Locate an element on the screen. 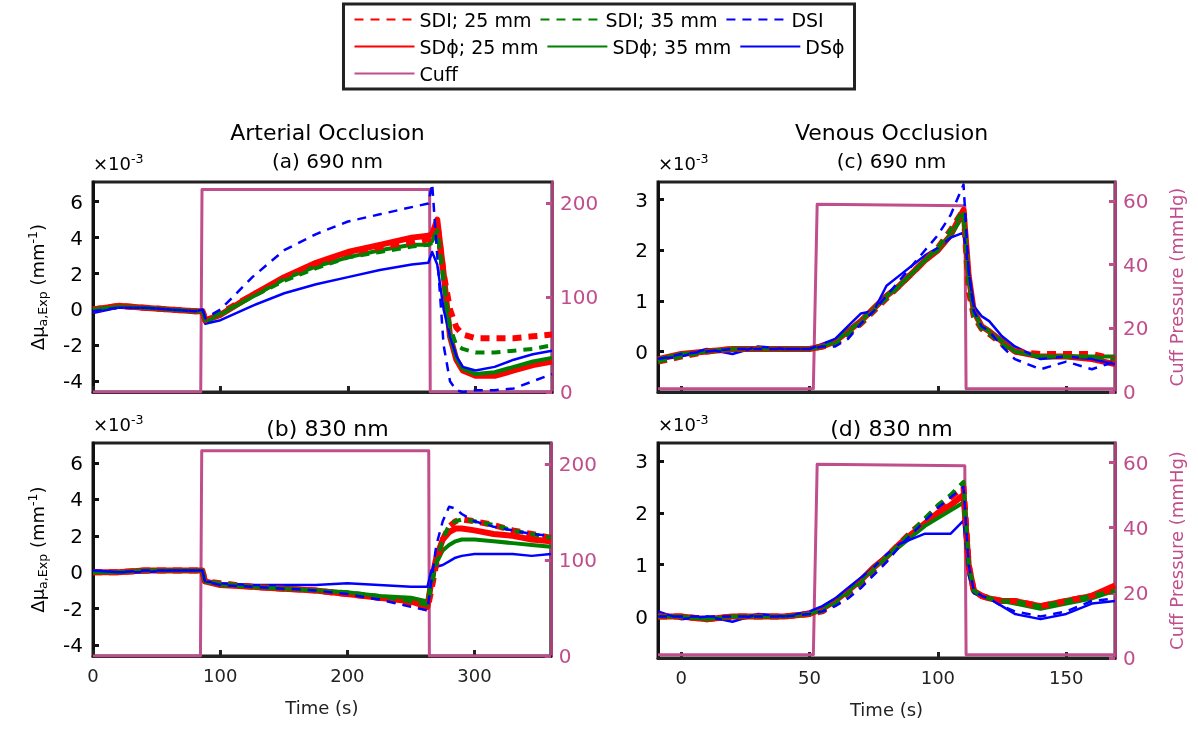 The height and width of the screenshot is (732, 1198). chart-title: Arterial Occlusion is located at coordinates (327, 132).